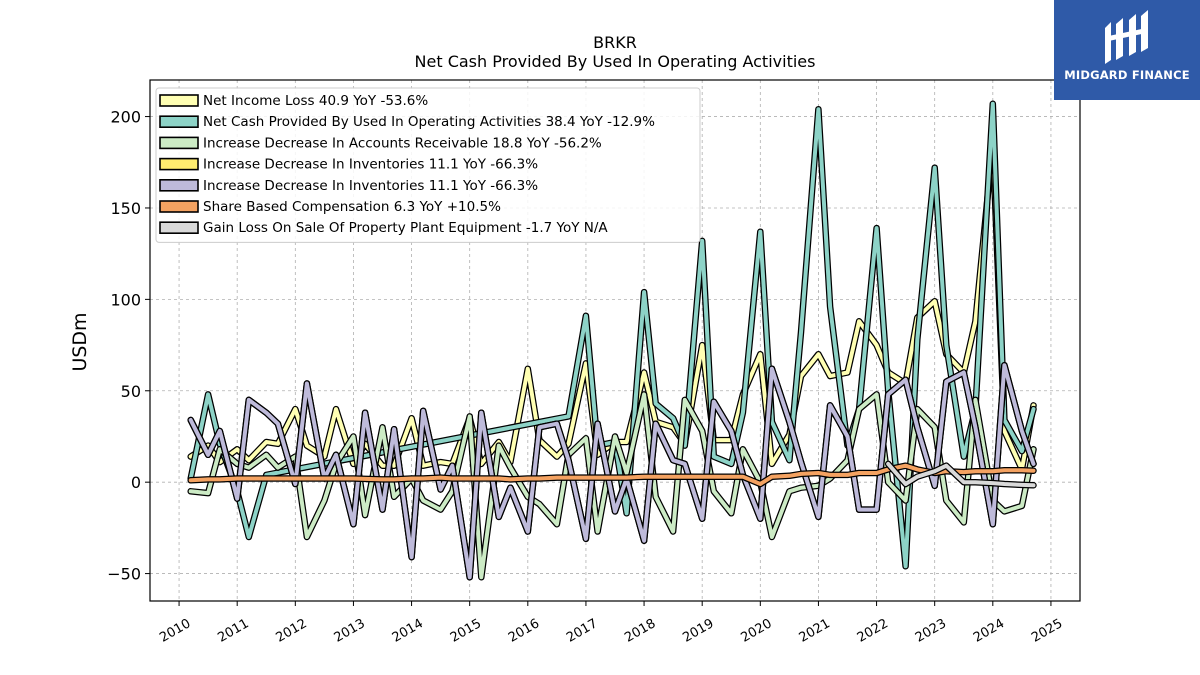 The width and height of the screenshot is (1200, 675). What do you see at coordinates (815, 631) in the screenshot?
I see `x-tick-label: 2021` at bounding box center [815, 631].